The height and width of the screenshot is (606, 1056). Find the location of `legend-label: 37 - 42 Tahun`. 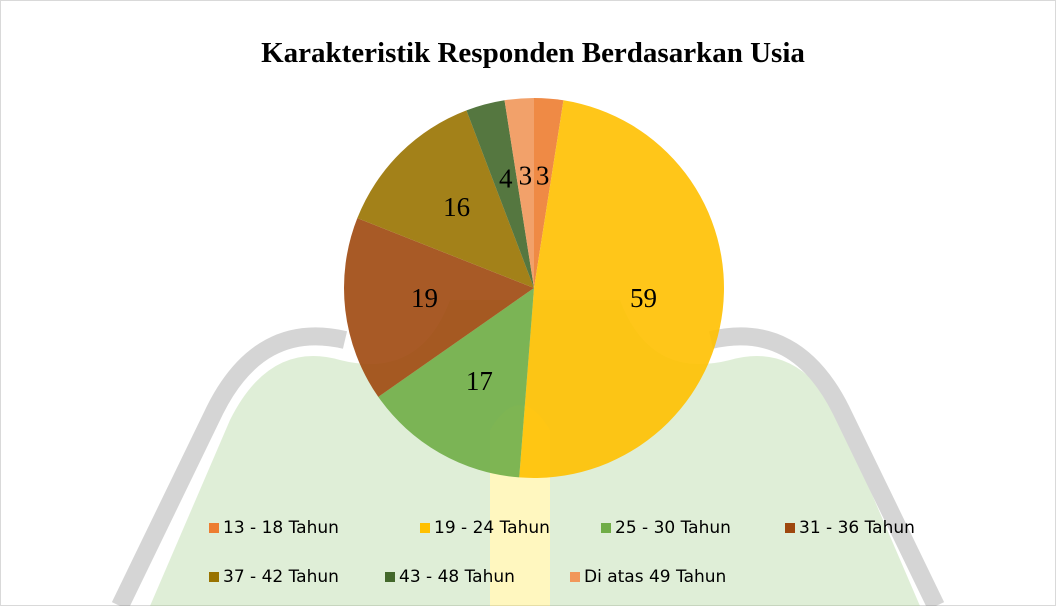

legend-label: 37 - 42 Tahun is located at coordinates (281, 577).